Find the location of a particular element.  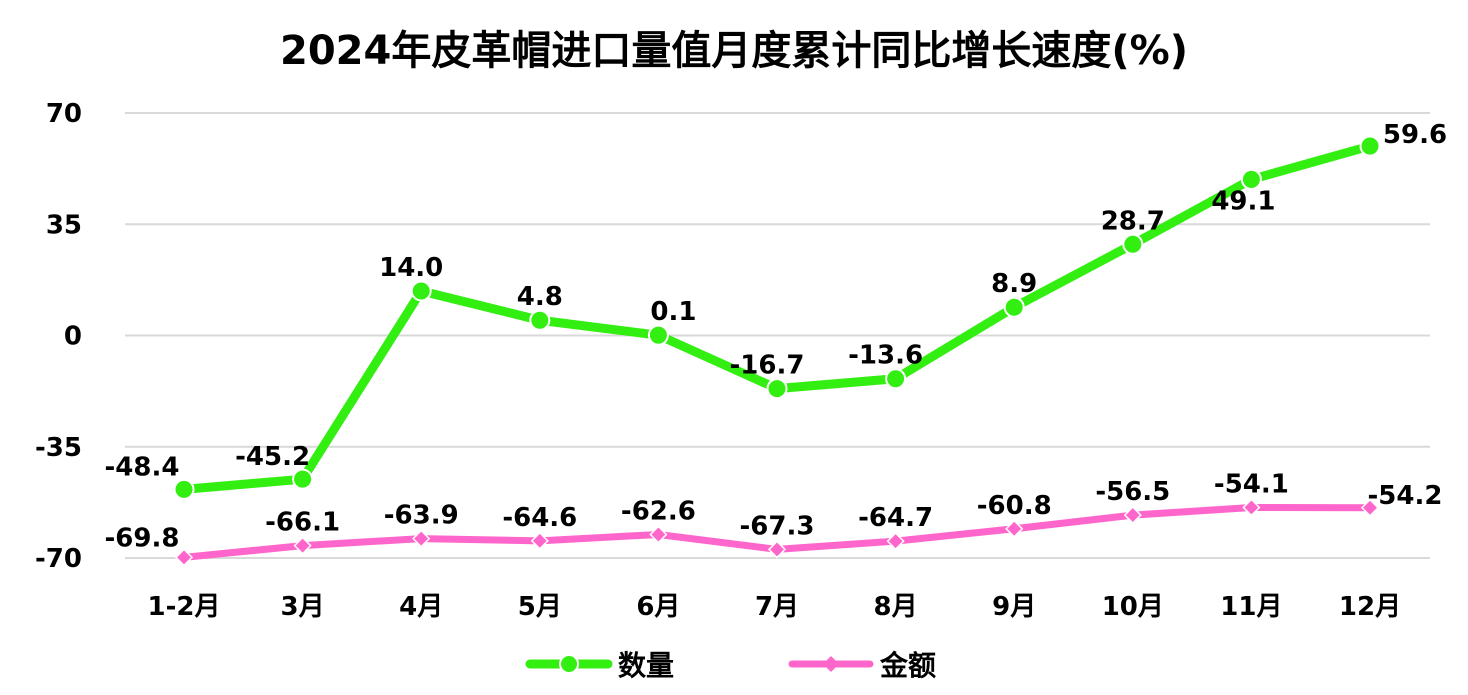

data-label: 8.9 is located at coordinates (1014, 284).